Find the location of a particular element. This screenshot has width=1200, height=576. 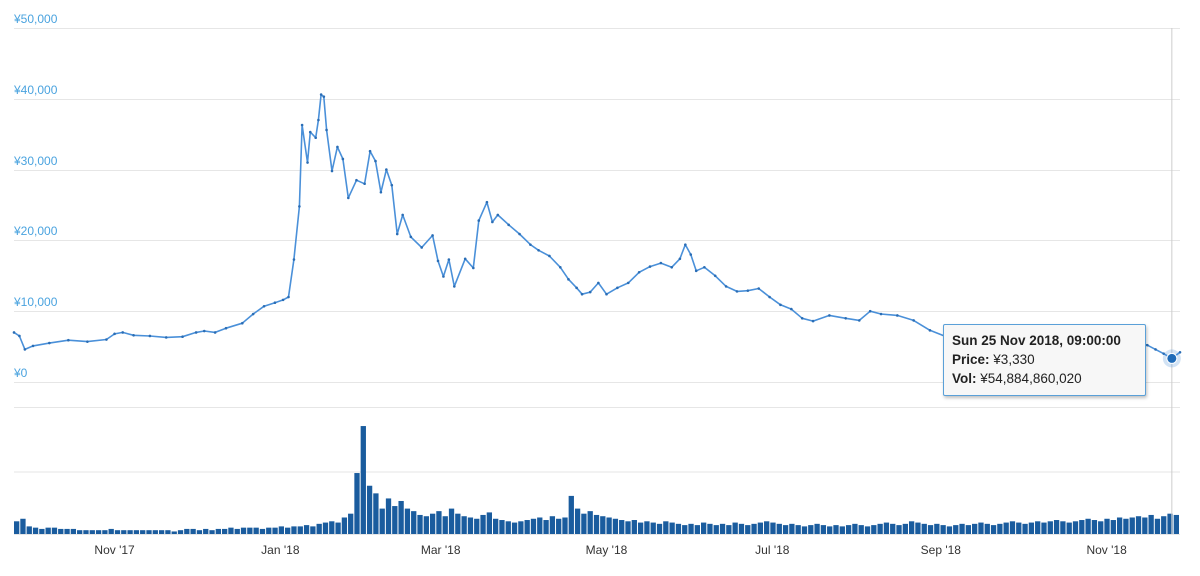

time-tick-label: Nov '17 is located at coordinates (114, 550).